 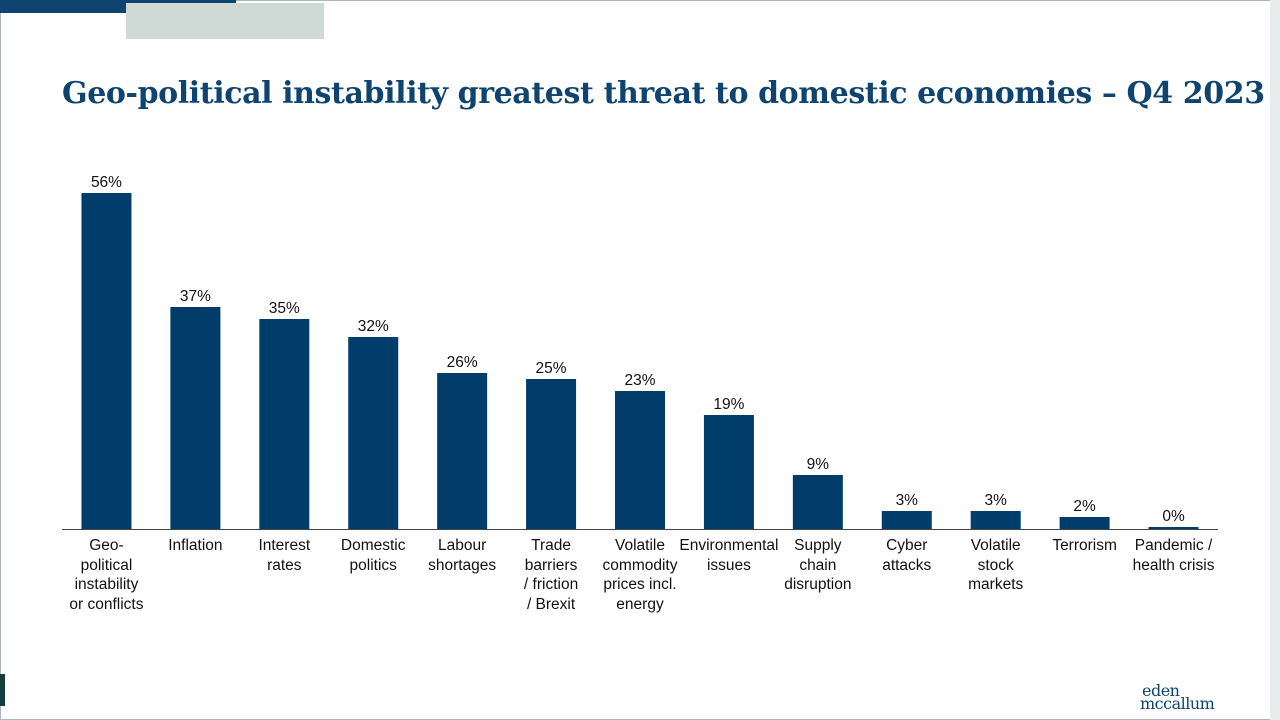 What do you see at coordinates (551, 368) in the screenshot?
I see `data-label-5: 25%` at bounding box center [551, 368].